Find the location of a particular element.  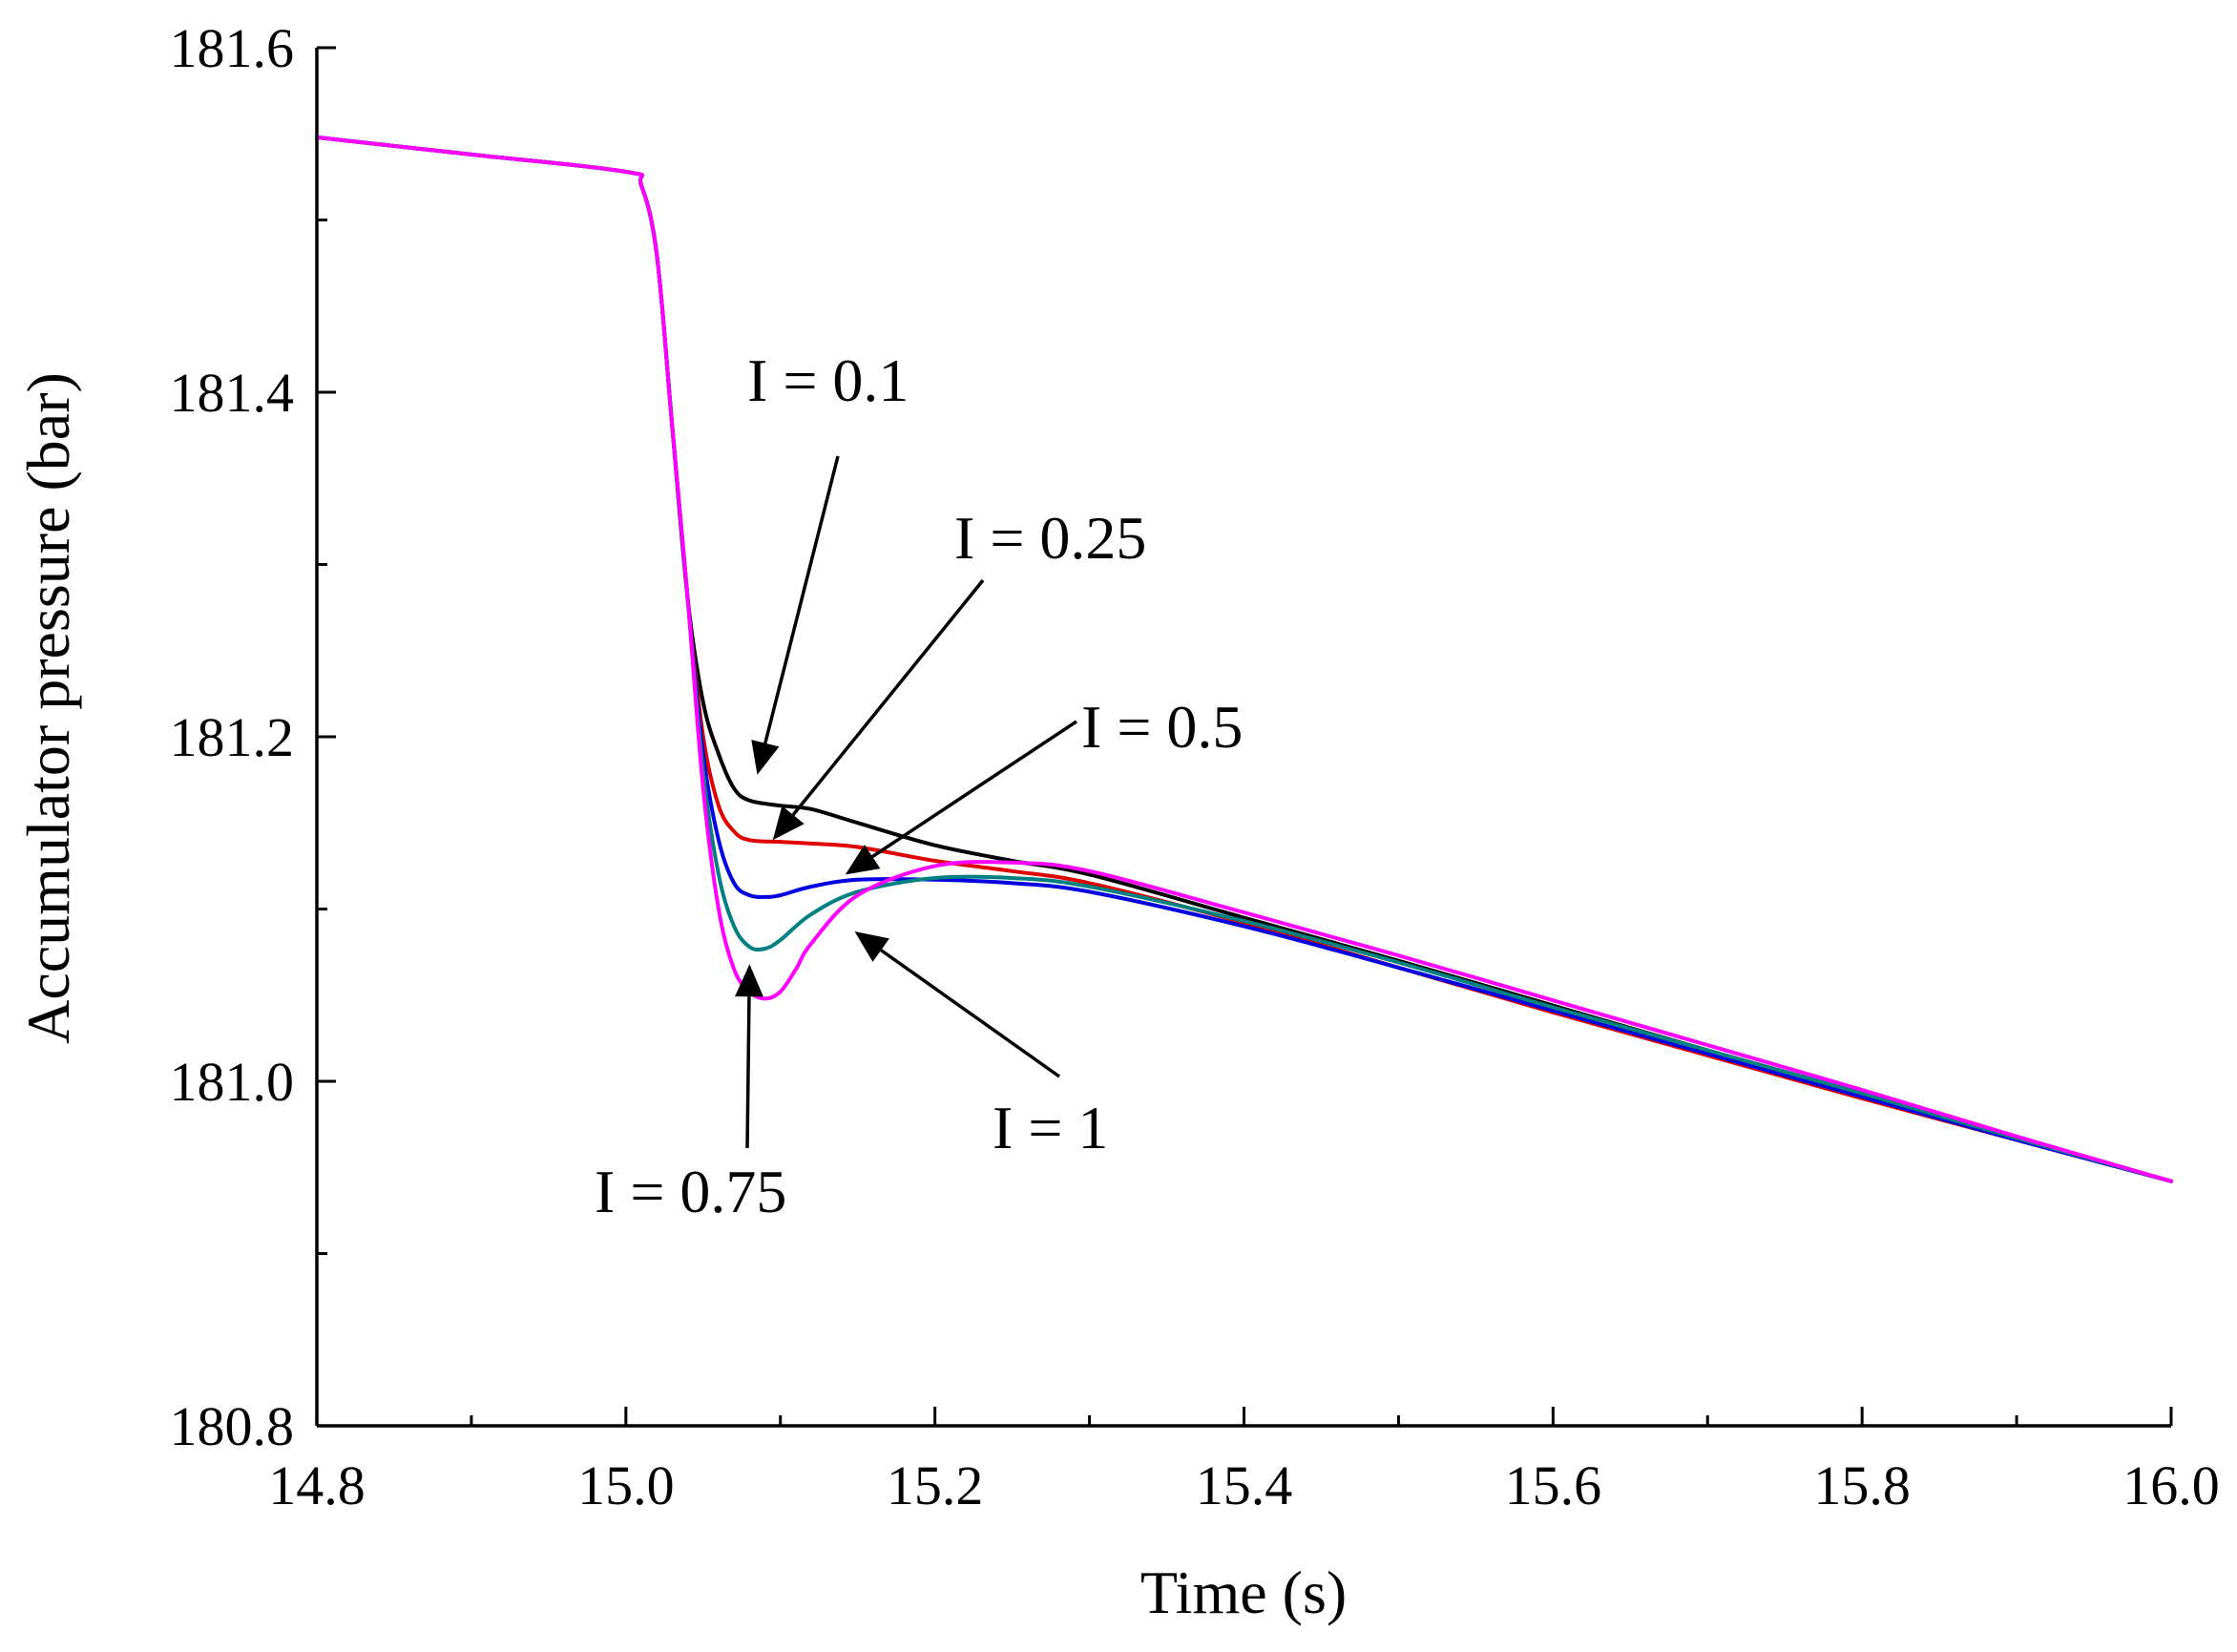

x-axis-title: Time (s) is located at coordinates (1243, 1592).